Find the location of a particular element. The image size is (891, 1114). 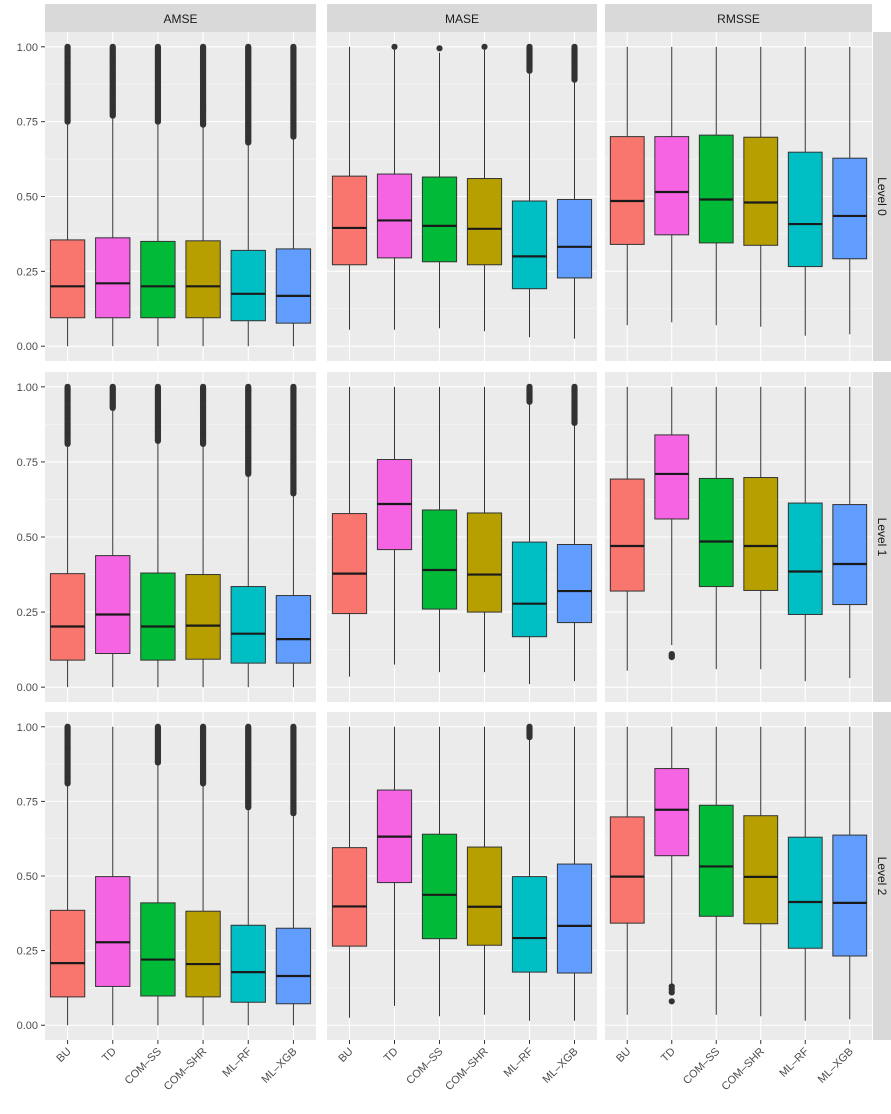

strip-row-label: Level 2 is located at coordinates (882, 876).